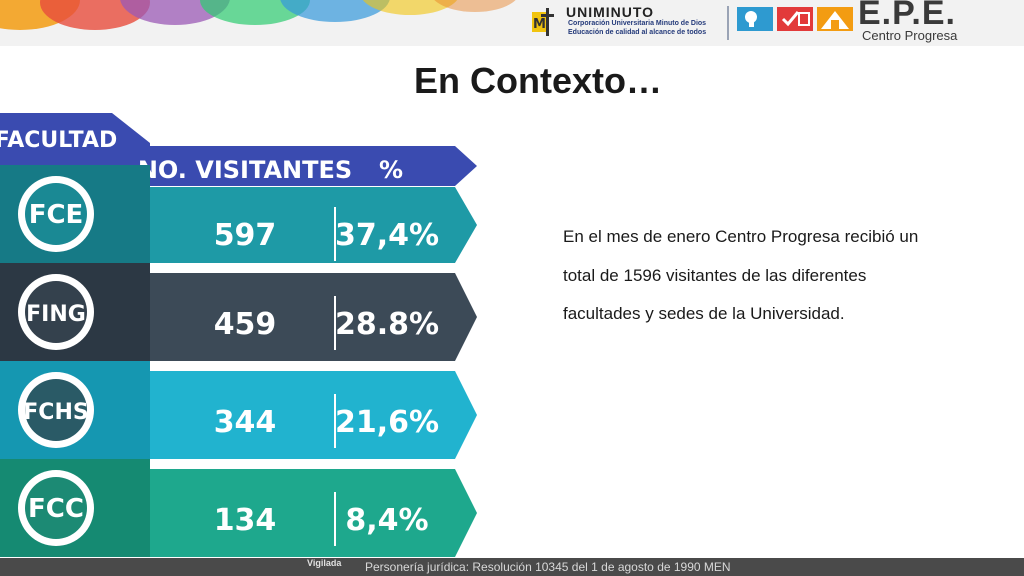 This screenshot has height=576, width=1024. I want to click on visitors-header-label: NO. VISITANTES, so click(245, 170).